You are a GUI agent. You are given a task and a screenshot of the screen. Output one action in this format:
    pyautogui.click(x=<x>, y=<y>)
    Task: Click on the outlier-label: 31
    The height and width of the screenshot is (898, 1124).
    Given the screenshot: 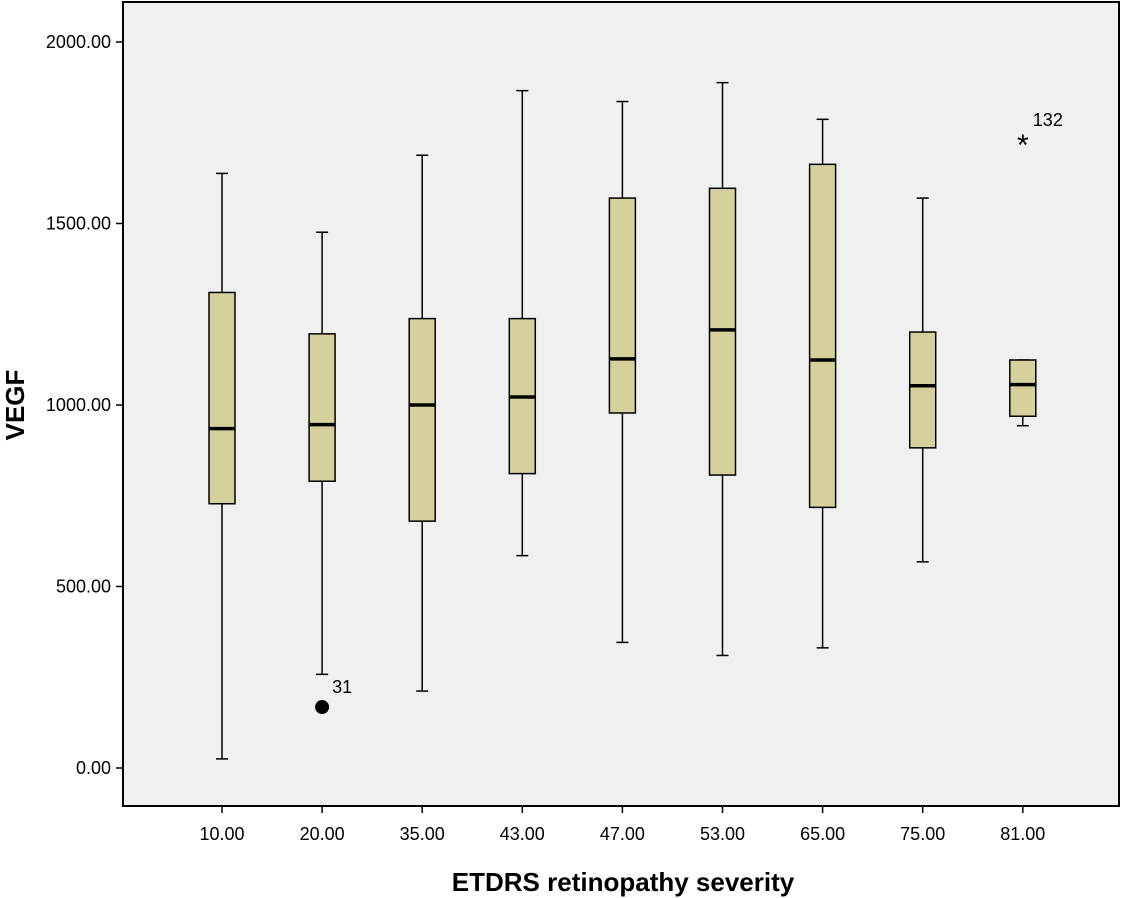 What is the action you would take?
    pyautogui.click(x=342, y=687)
    